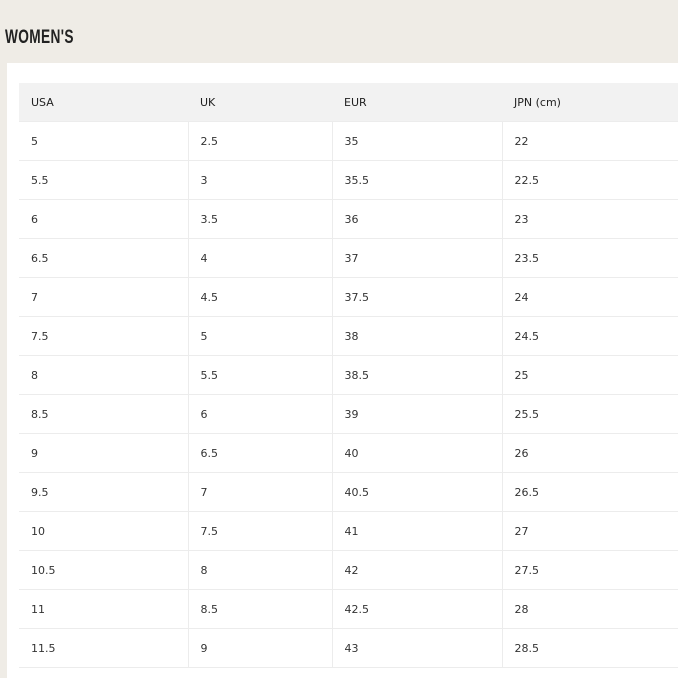 The image size is (678, 678). I want to click on table-row: 10 7.5 41 27, so click(348, 531).